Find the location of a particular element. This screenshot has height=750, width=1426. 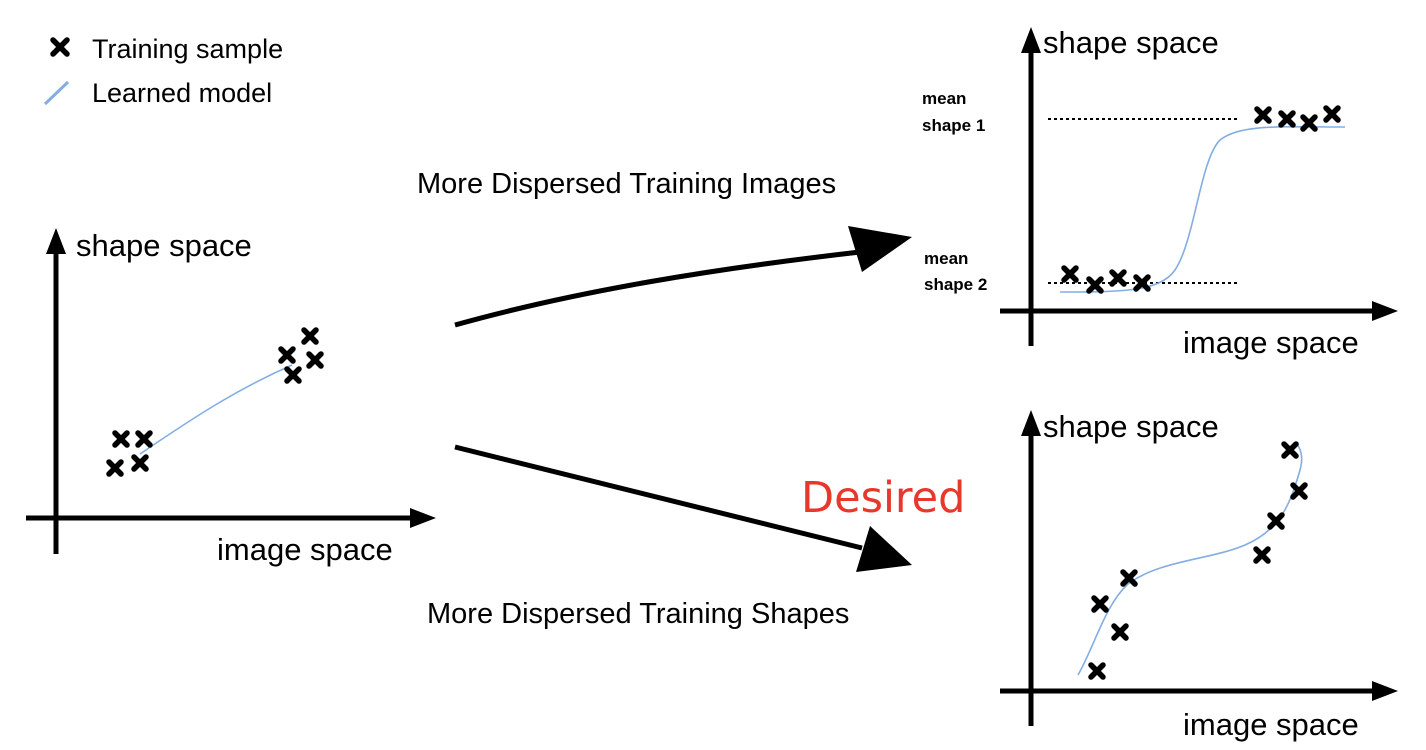

top-right-y-axis-label: shape space is located at coordinates (1131, 42).